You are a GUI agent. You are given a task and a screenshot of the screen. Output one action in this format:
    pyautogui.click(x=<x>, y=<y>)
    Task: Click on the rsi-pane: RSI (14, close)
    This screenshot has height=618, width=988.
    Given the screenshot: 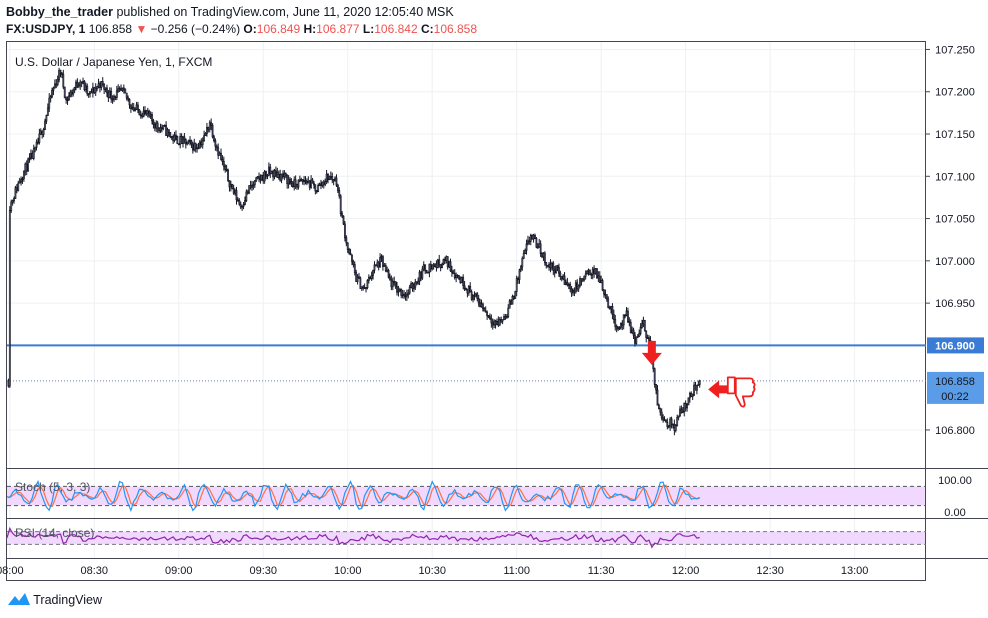 What is the action you would take?
    pyautogui.click(x=466, y=537)
    